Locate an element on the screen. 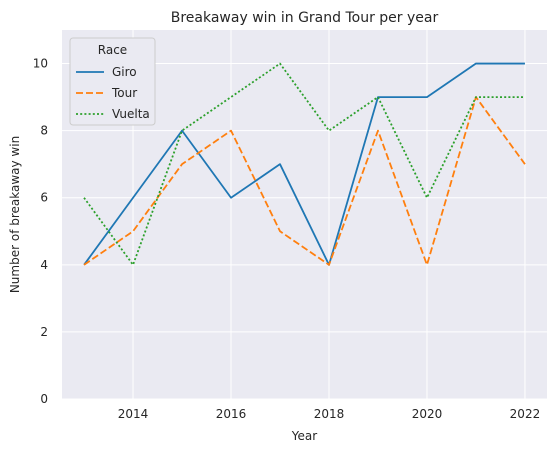 This screenshot has height=453, width=560. x-tick-label: 2016 is located at coordinates (231, 414).